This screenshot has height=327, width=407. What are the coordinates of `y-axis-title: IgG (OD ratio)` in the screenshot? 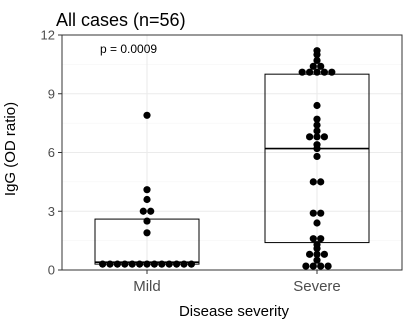 It's located at (10, 149).